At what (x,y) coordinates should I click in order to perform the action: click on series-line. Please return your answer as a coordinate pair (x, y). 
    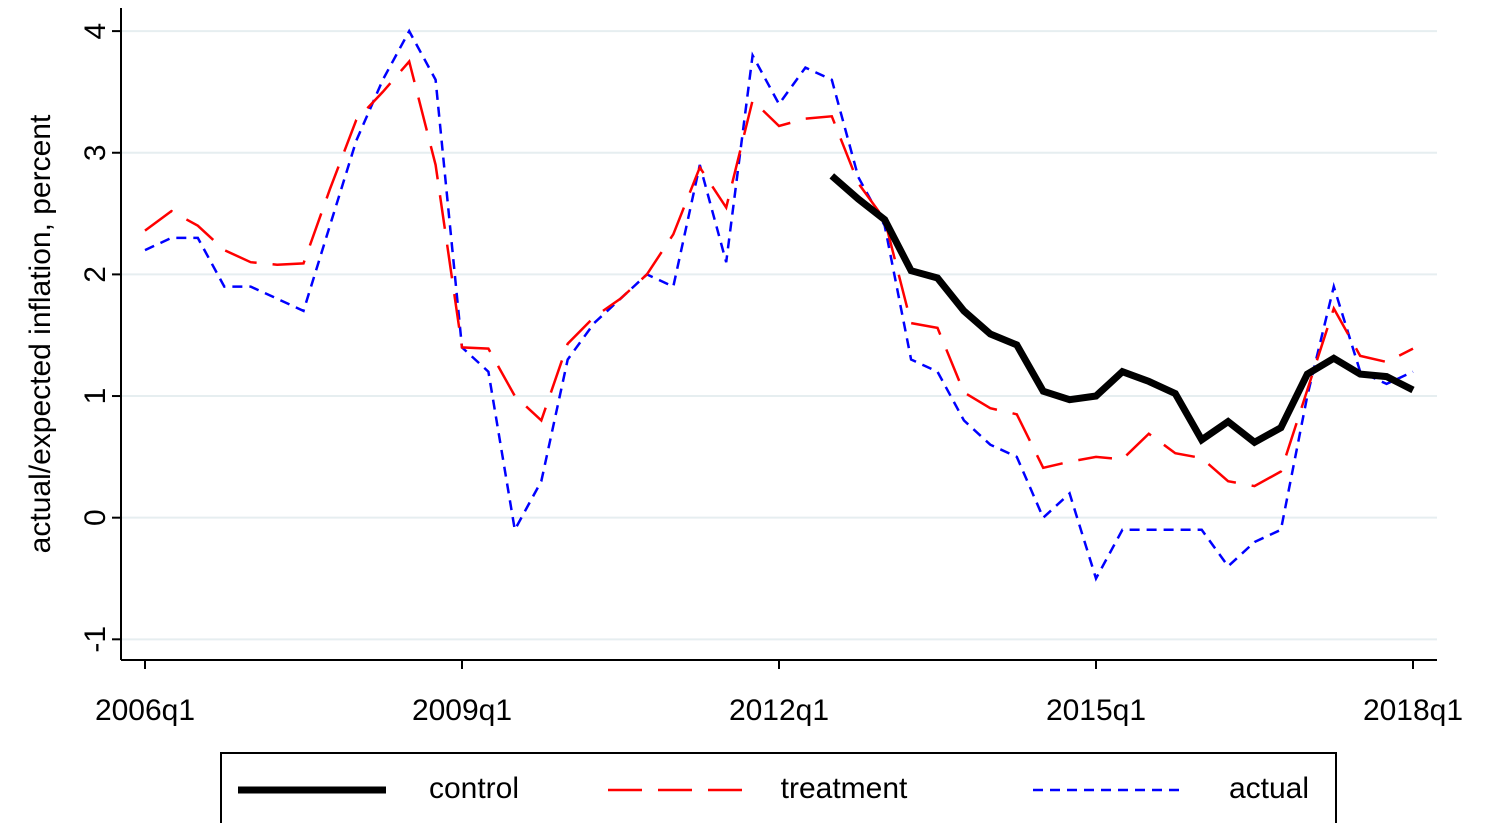
    Looking at the image, I should click on (1122, 310).